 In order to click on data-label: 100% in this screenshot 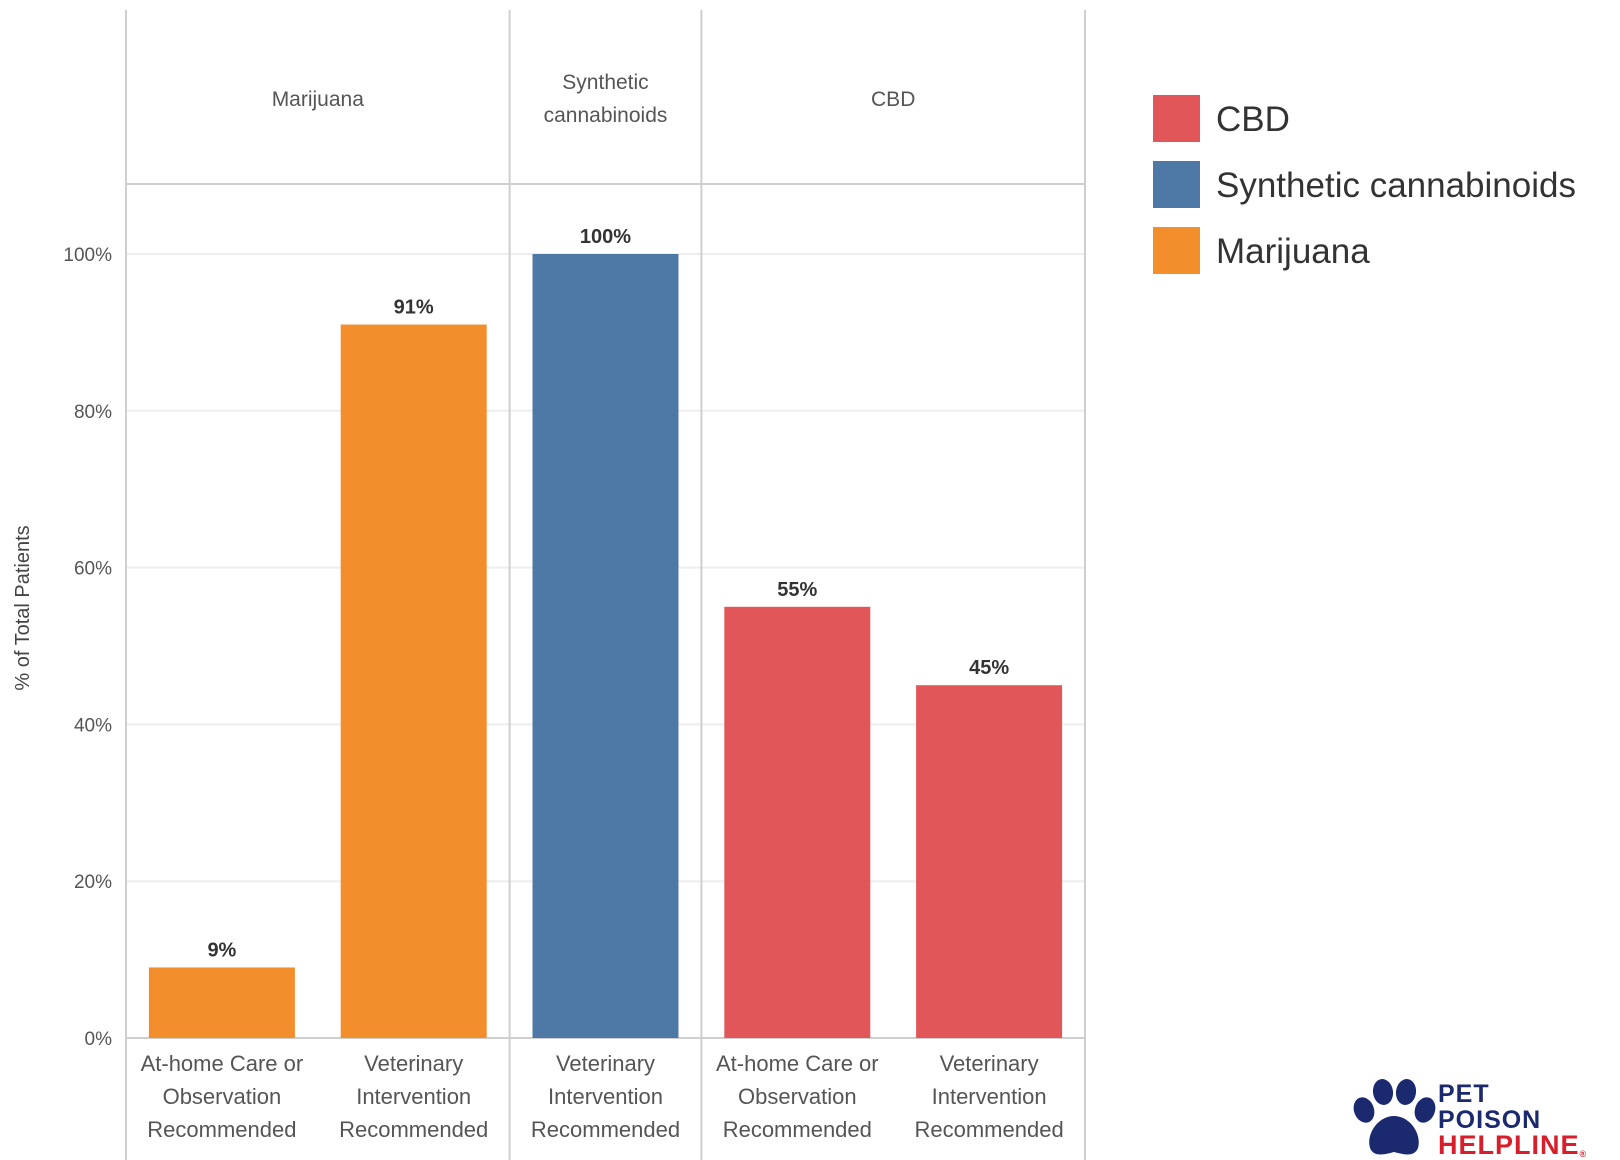, I will do `click(605, 237)`.